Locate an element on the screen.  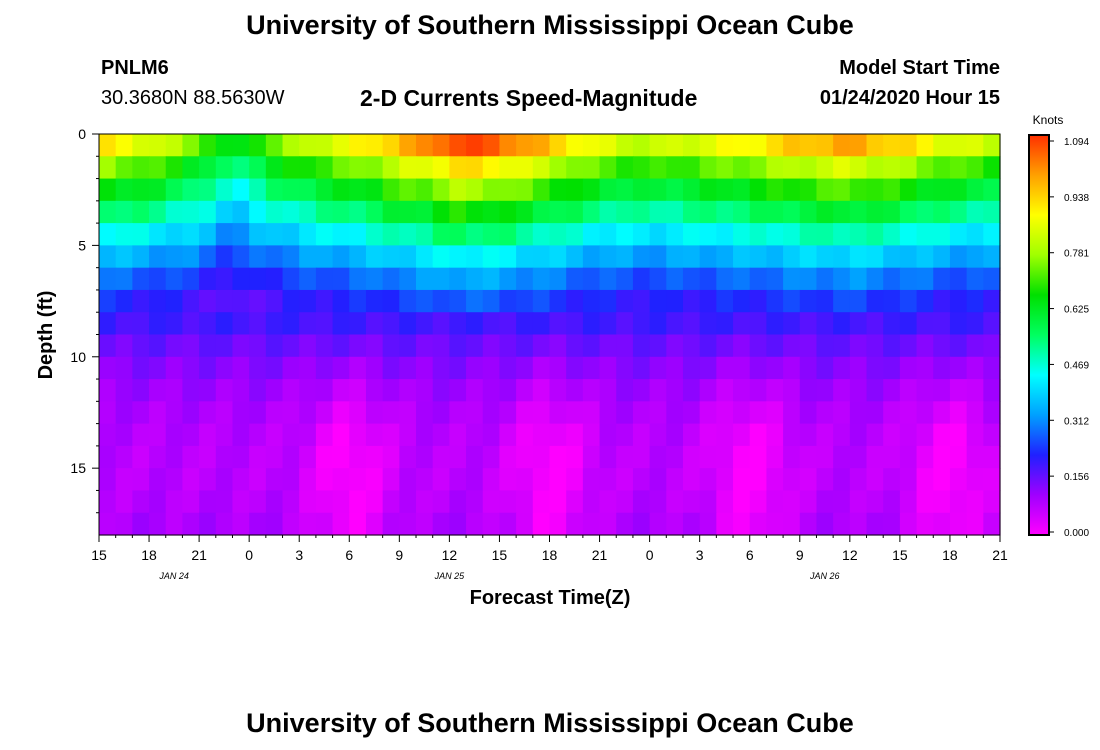
x-tick-label: 0 is located at coordinates (650, 555).